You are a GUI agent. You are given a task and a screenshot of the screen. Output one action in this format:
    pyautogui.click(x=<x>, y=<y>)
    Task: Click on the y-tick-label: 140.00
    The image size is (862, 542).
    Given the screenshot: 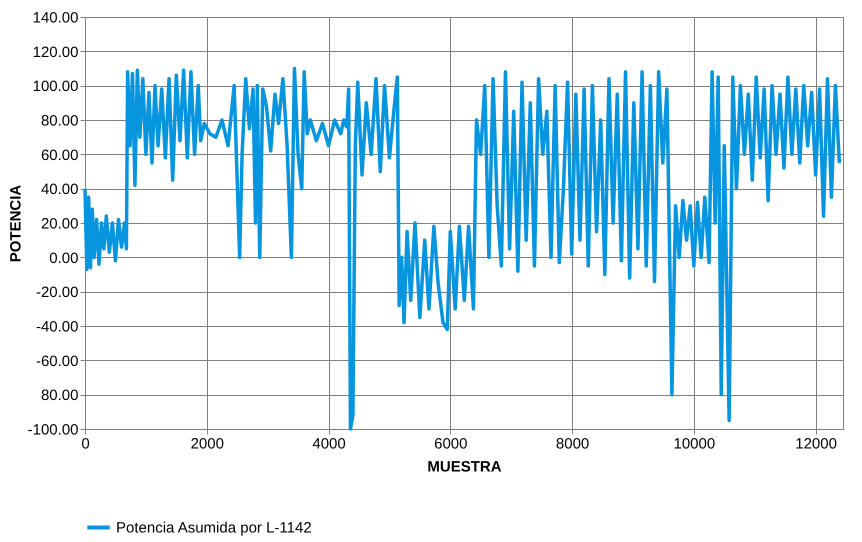 What is the action you would take?
    pyautogui.click(x=55, y=18)
    